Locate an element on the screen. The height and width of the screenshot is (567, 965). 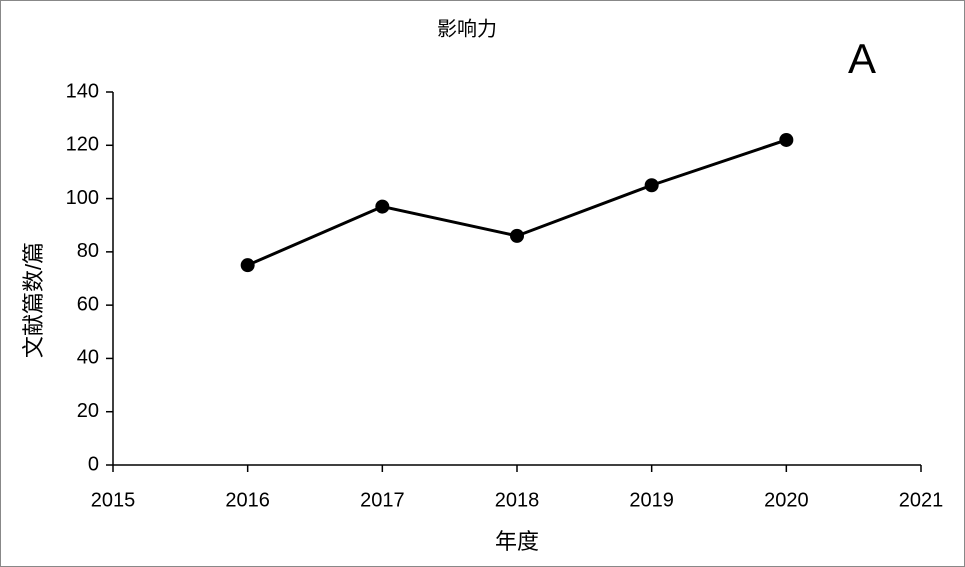
y-tick-label: 40 is located at coordinates (88, 358).